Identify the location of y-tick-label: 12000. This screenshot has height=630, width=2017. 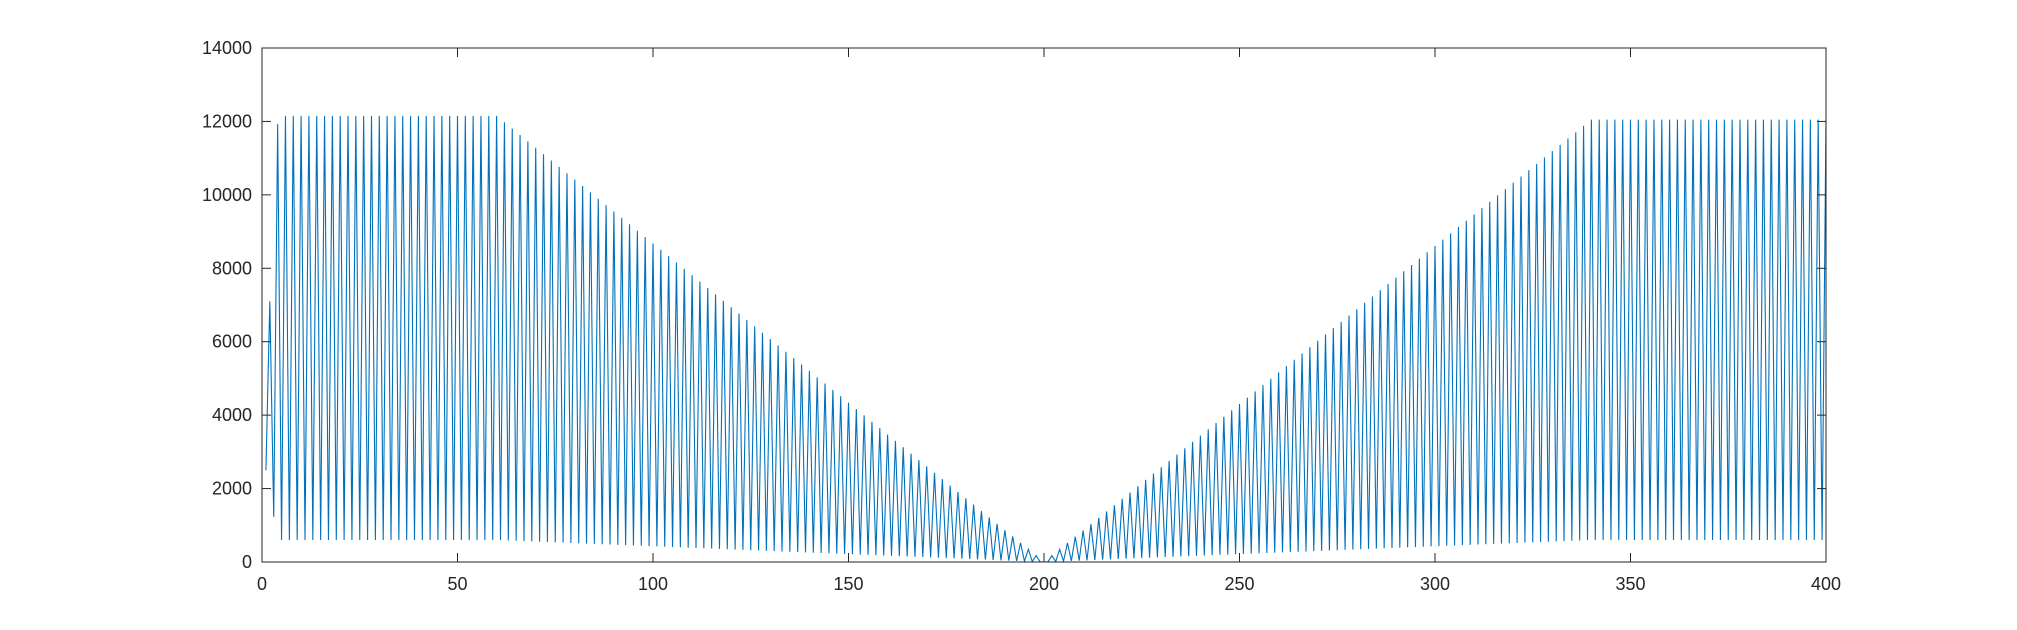
(227, 121).